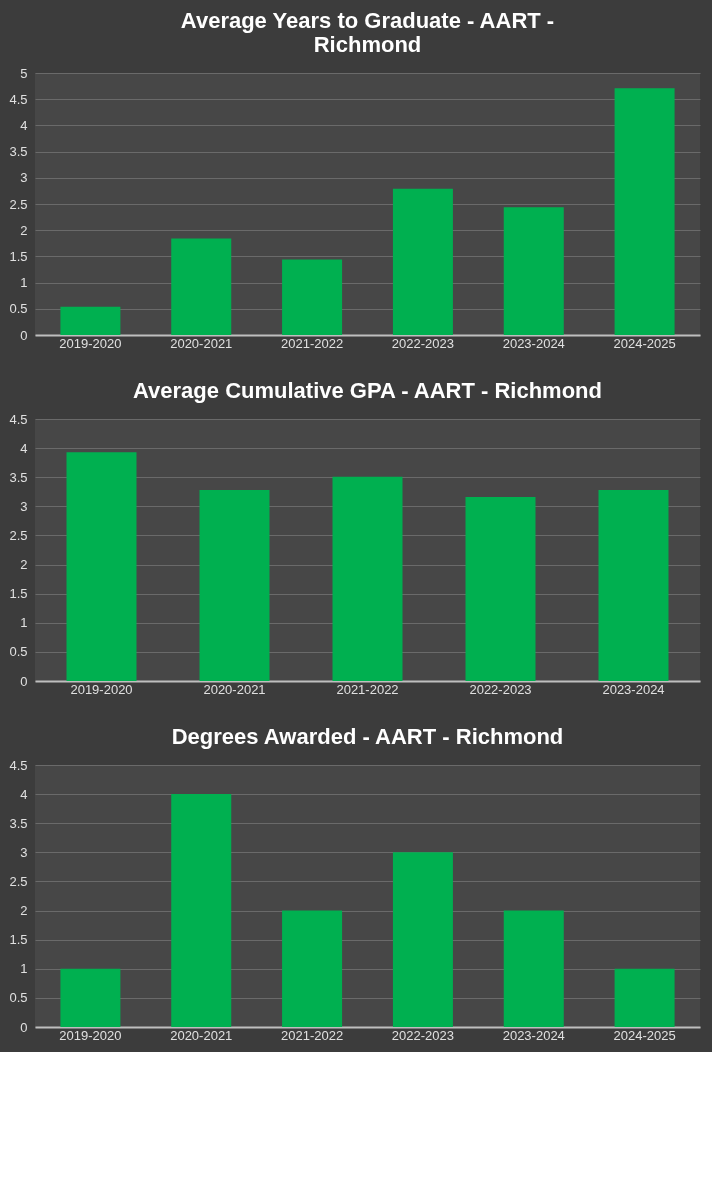 The width and height of the screenshot is (718, 1200). Describe the element at coordinates (24, 73) in the screenshot. I see `y-tick-label: 5` at that location.